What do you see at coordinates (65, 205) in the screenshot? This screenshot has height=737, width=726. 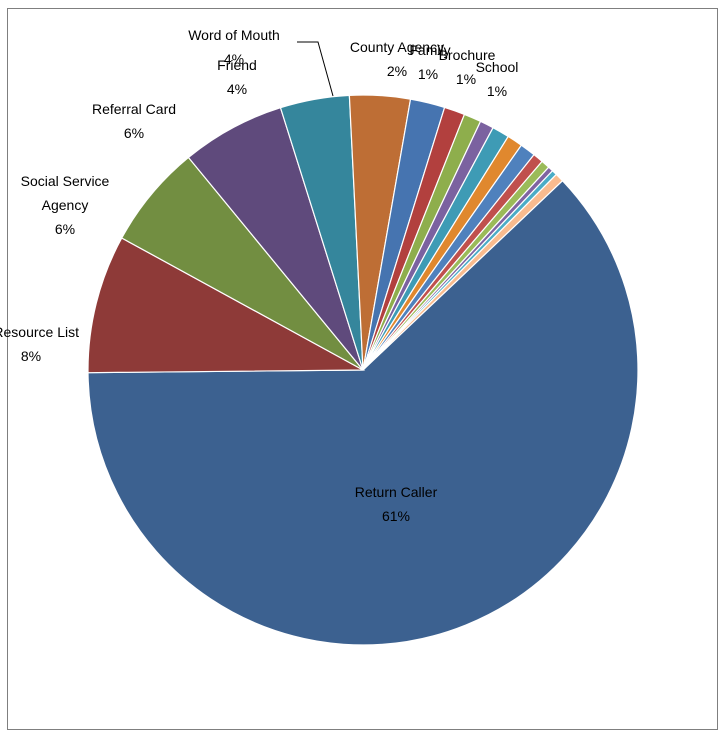 I see `slice-label-social-service-agency-line2: Agency` at bounding box center [65, 205].